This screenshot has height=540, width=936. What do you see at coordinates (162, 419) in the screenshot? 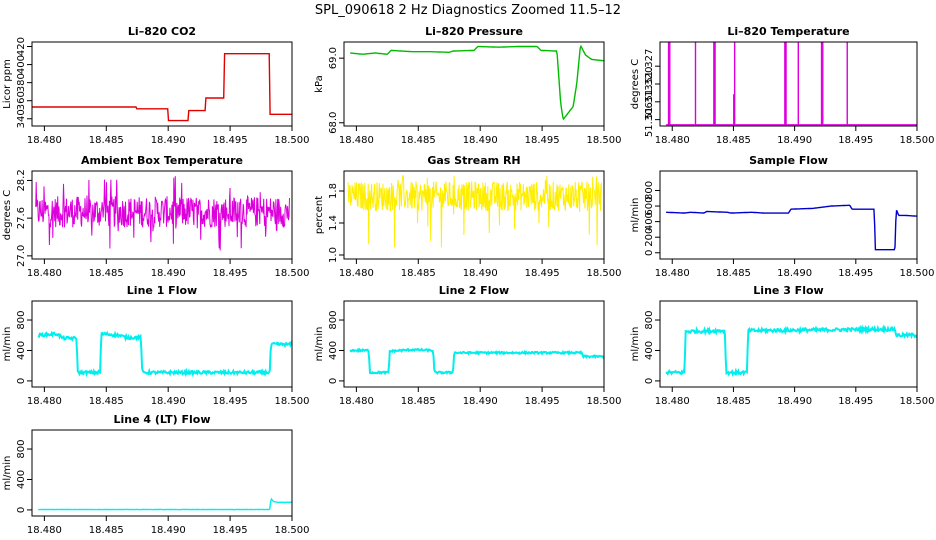
I see `panel-title: Line 4 (LT) Flow` at bounding box center [162, 419].